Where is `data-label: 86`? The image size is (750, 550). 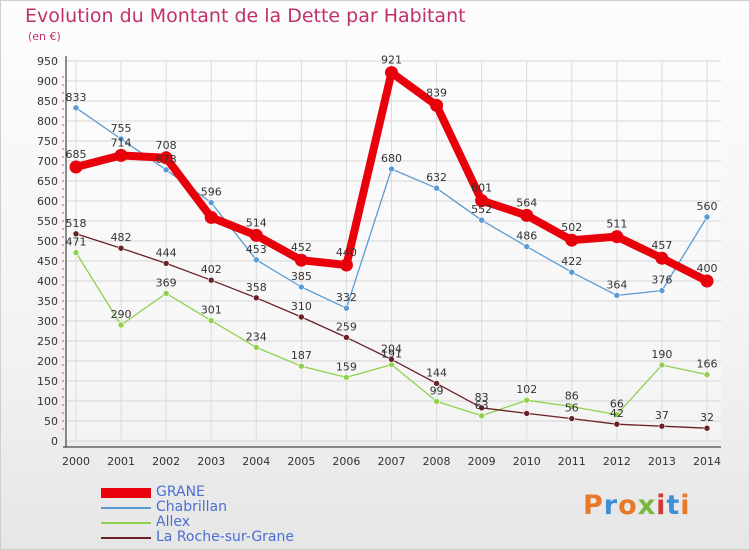
data-label: 86 is located at coordinates (572, 396).